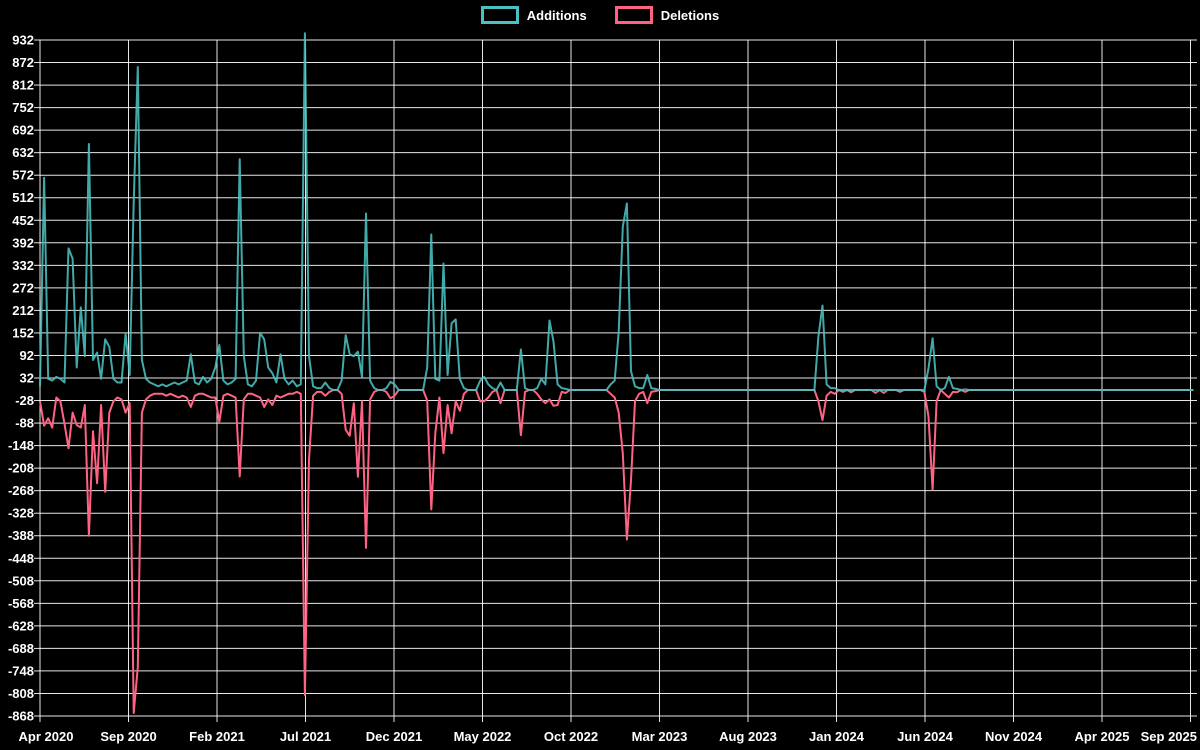 The image size is (1200, 750). Describe the element at coordinates (23, 197) in the screenshot. I see `y-axis-label: 512` at that location.